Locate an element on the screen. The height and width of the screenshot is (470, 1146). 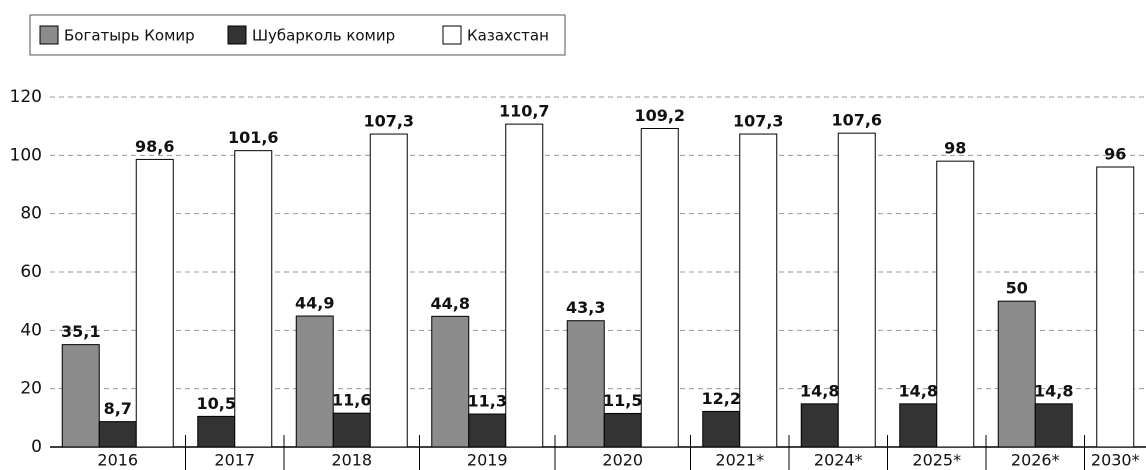
value-label: 11,3 is located at coordinates (487, 401).